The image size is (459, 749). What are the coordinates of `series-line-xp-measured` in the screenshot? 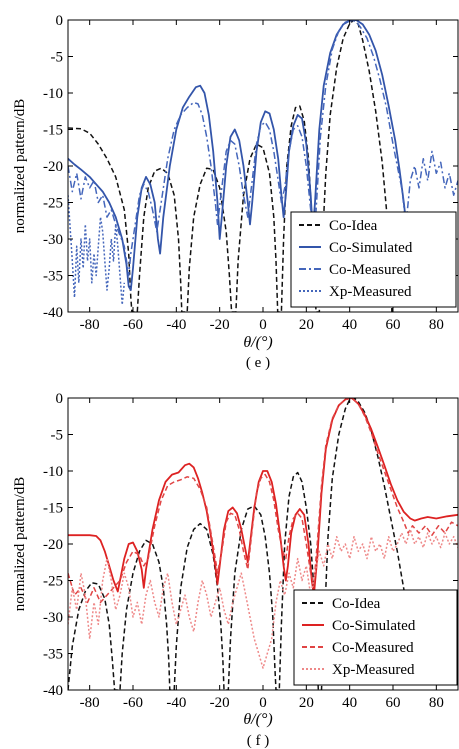 It's located at (96, 250).